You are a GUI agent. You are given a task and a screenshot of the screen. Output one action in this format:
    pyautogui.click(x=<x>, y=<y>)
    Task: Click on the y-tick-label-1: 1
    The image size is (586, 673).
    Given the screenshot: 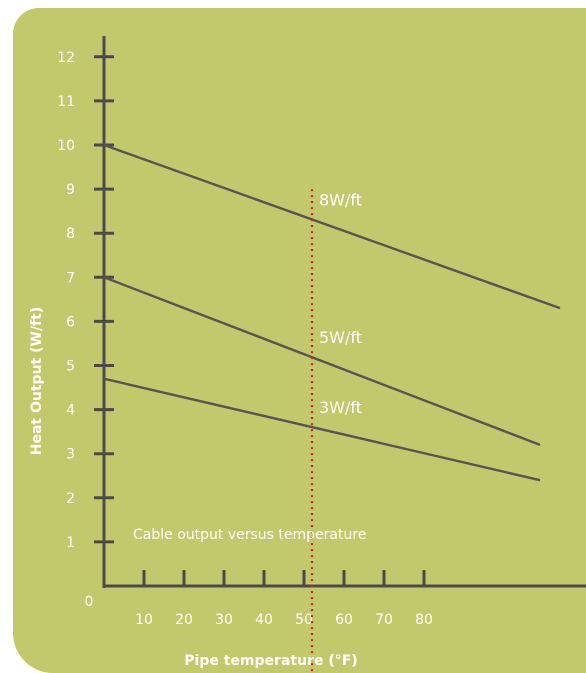 What is the action you would take?
    pyautogui.click(x=70, y=543)
    